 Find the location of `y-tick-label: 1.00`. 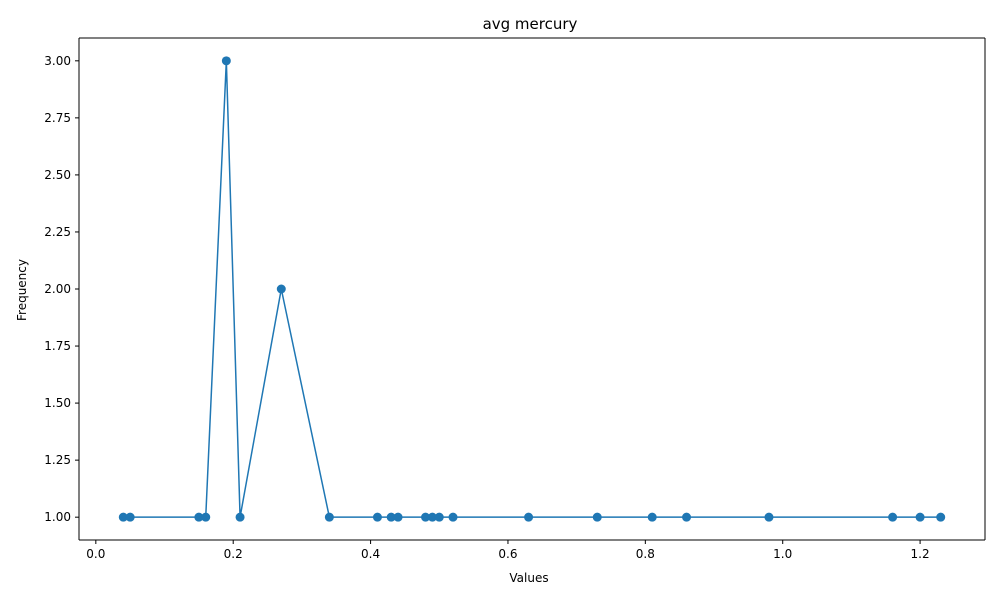

y-tick-label: 1.00 is located at coordinates (57, 517).